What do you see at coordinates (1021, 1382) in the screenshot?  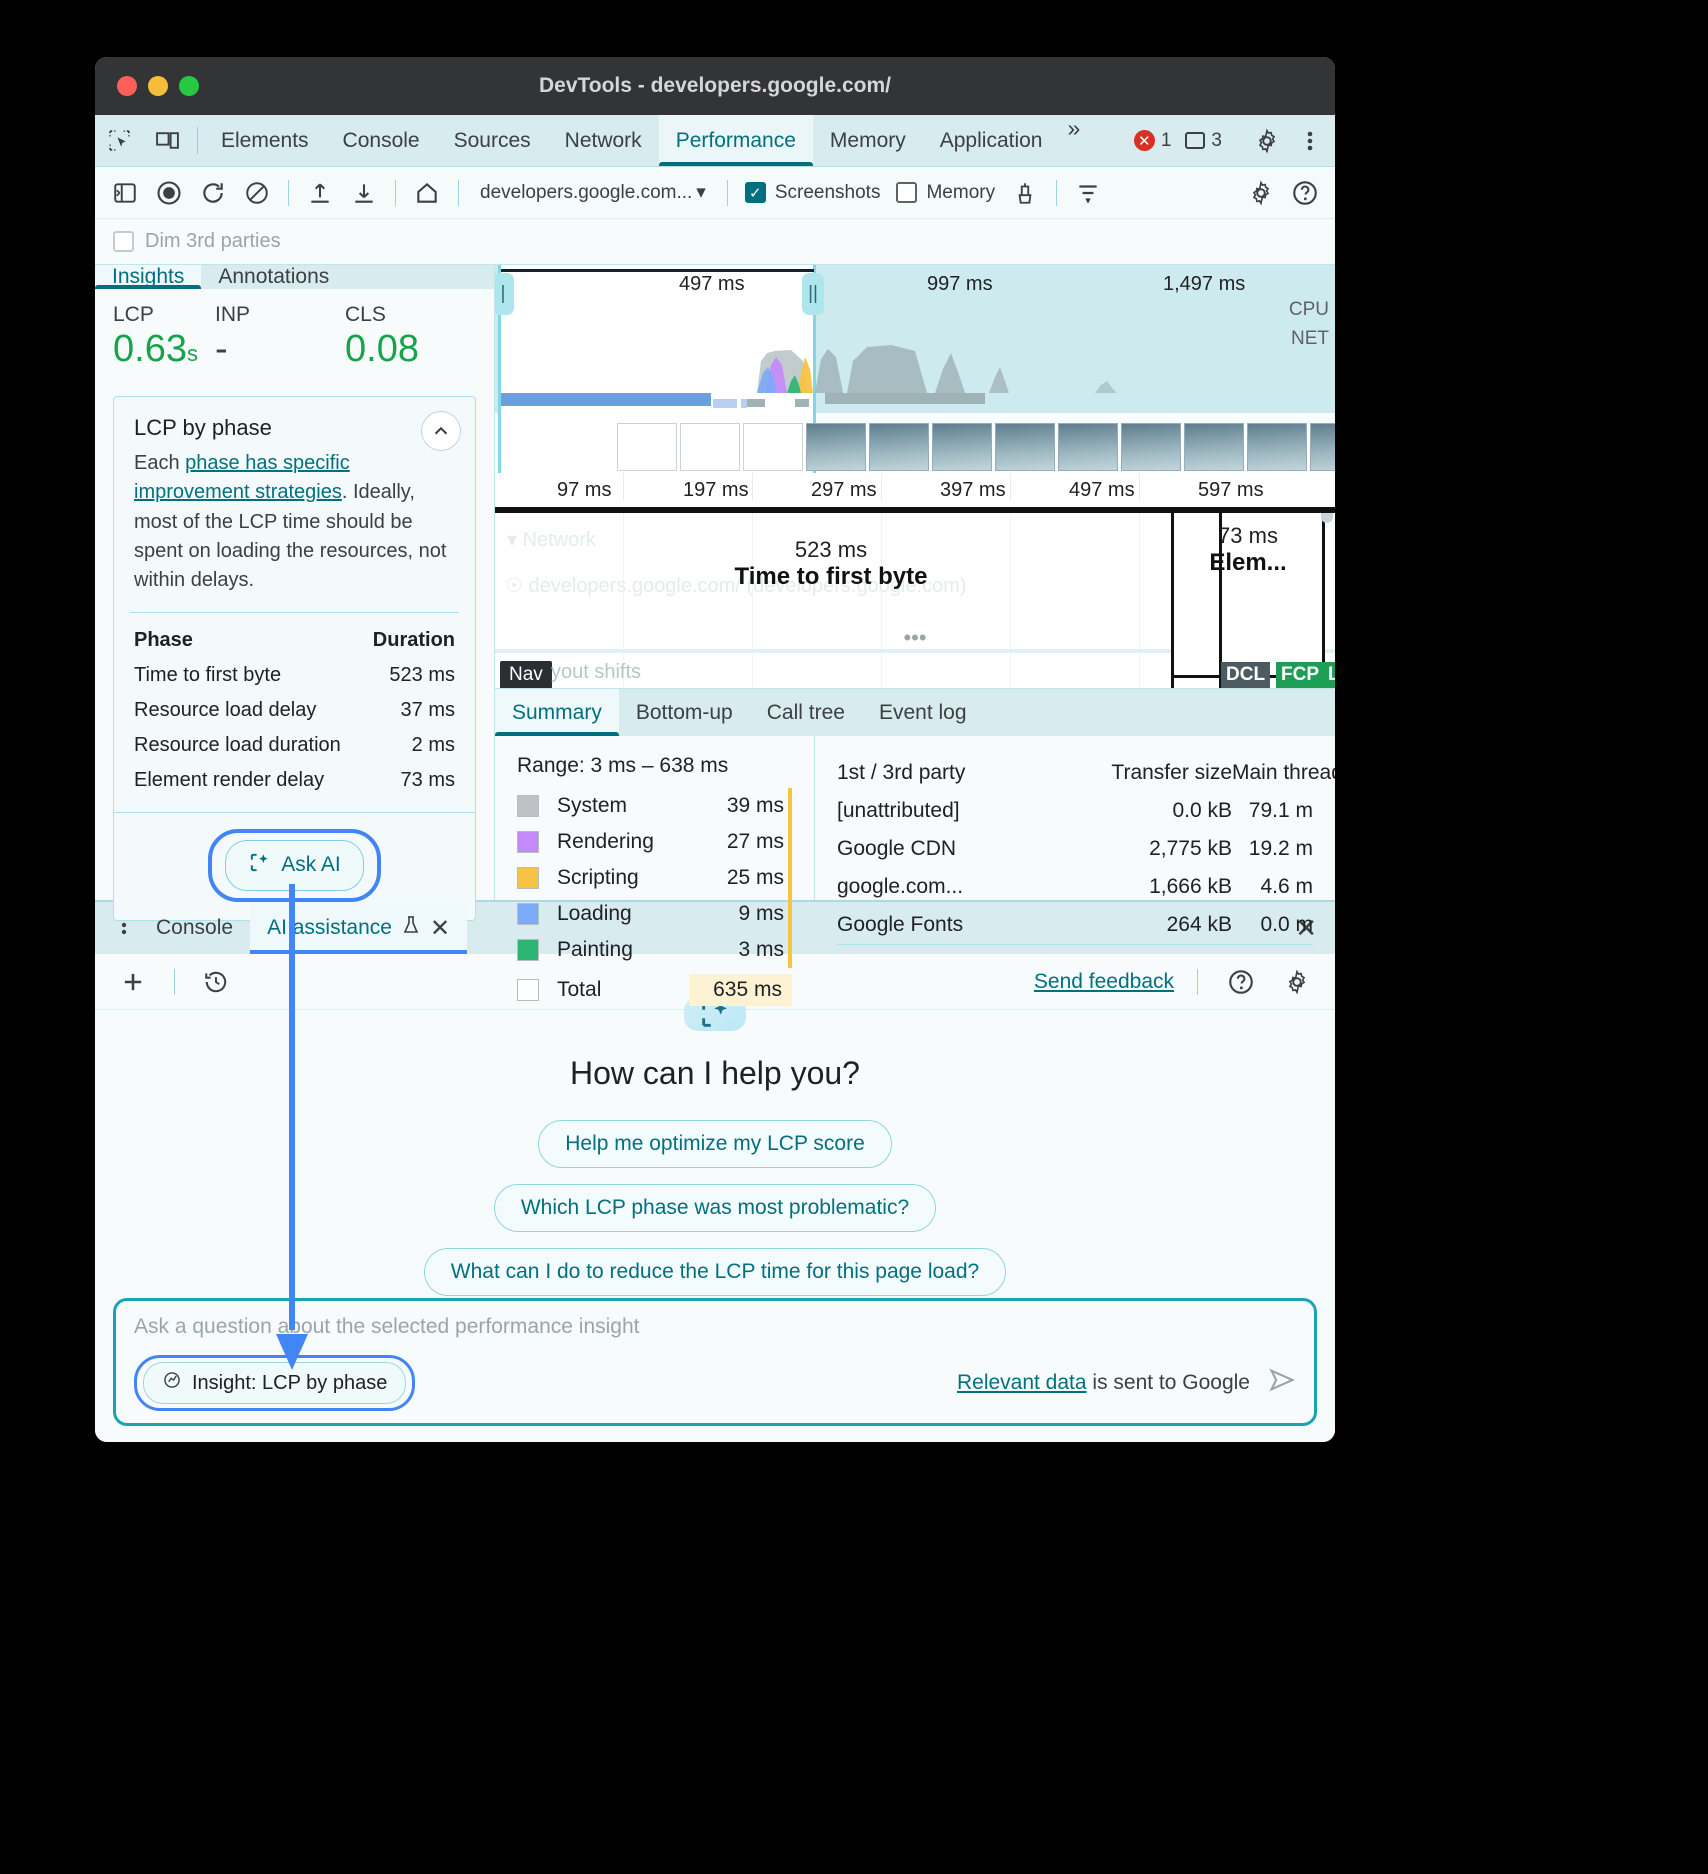 I see `relevant-data-link: Relevant data` at bounding box center [1021, 1382].